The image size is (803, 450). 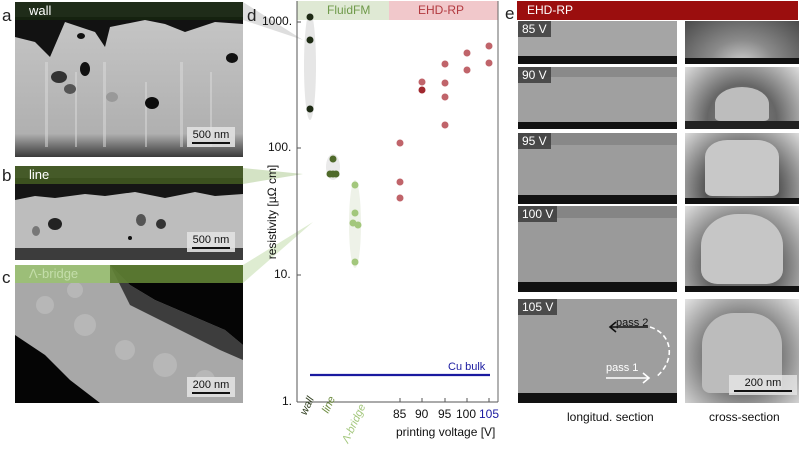 I want to click on pass-arrows, so click(x=638, y=352).